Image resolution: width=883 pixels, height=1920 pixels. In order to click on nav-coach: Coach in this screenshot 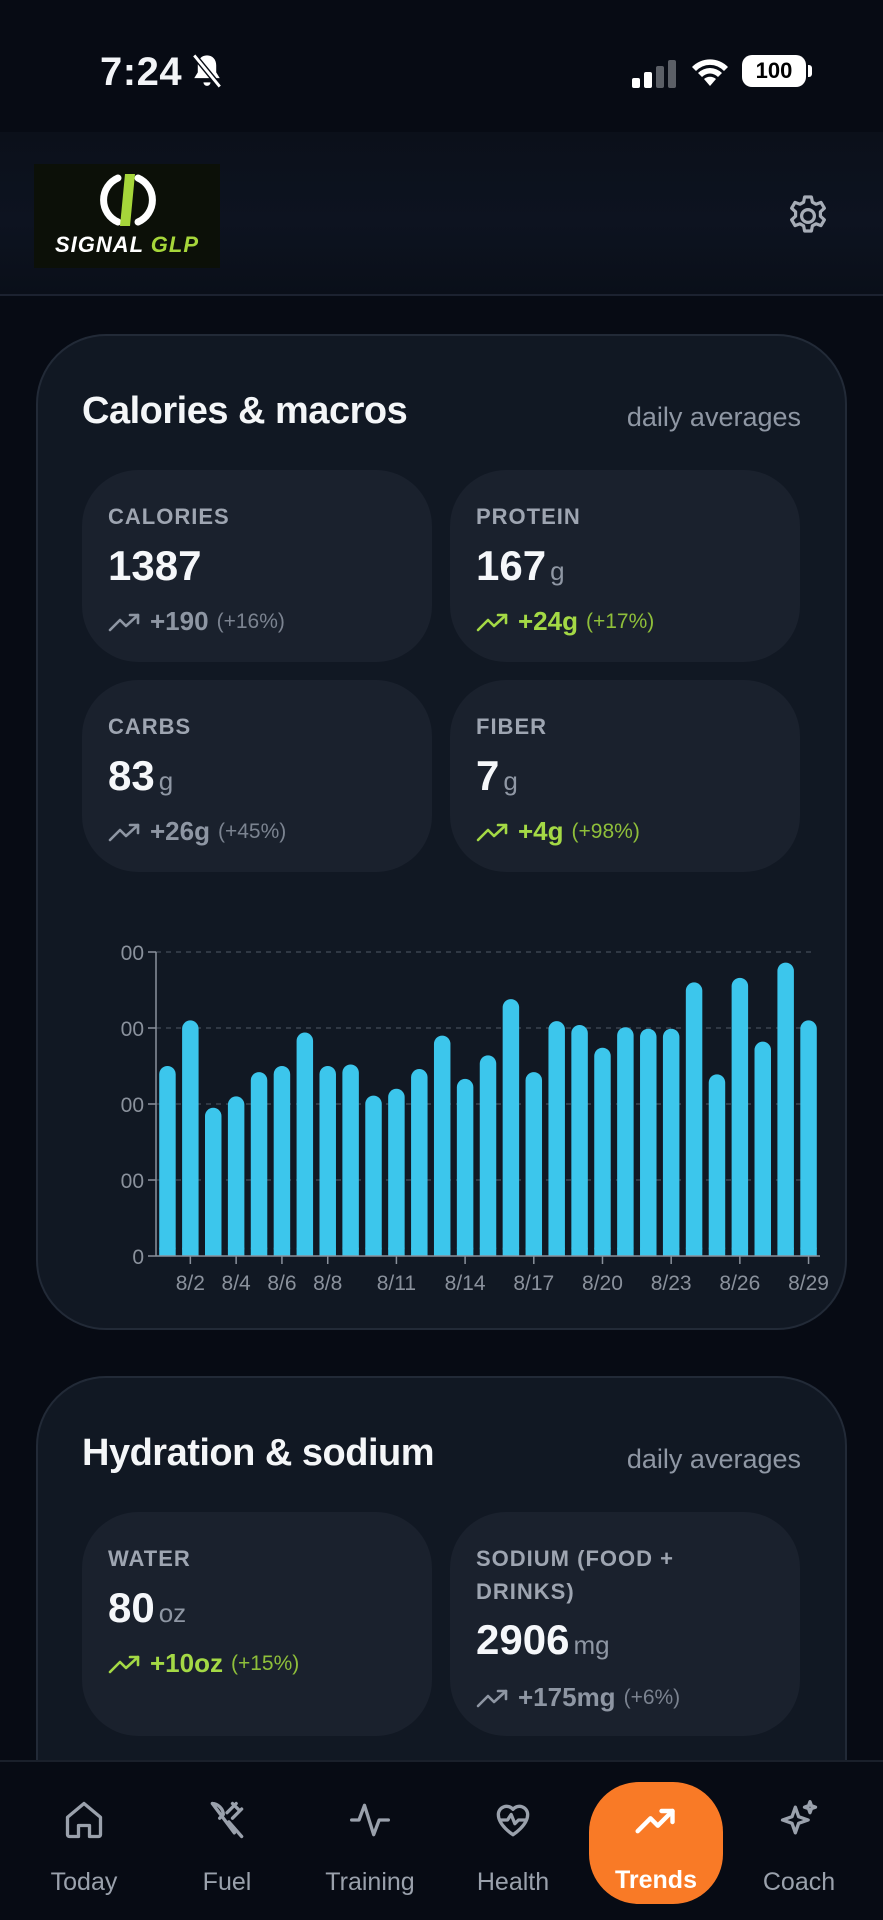, I will do `click(799, 1841)`.